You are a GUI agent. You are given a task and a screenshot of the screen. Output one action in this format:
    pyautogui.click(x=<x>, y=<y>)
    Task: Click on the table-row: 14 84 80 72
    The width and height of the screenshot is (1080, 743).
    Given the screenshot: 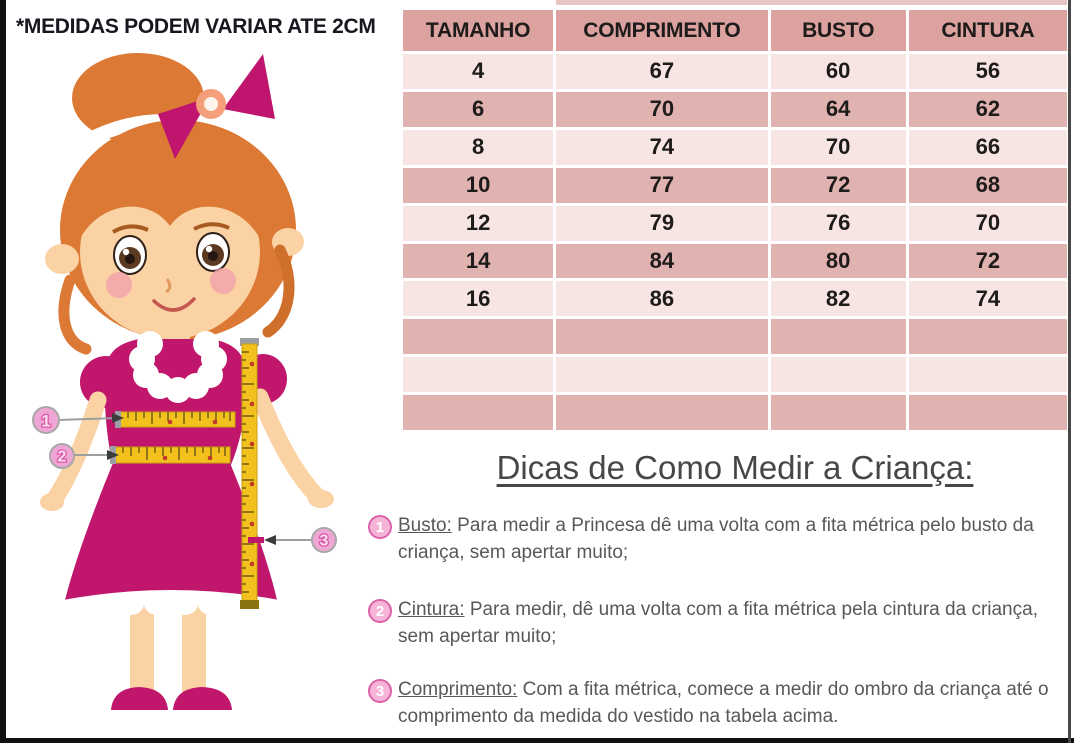 What is the action you would take?
    pyautogui.click(x=735, y=261)
    